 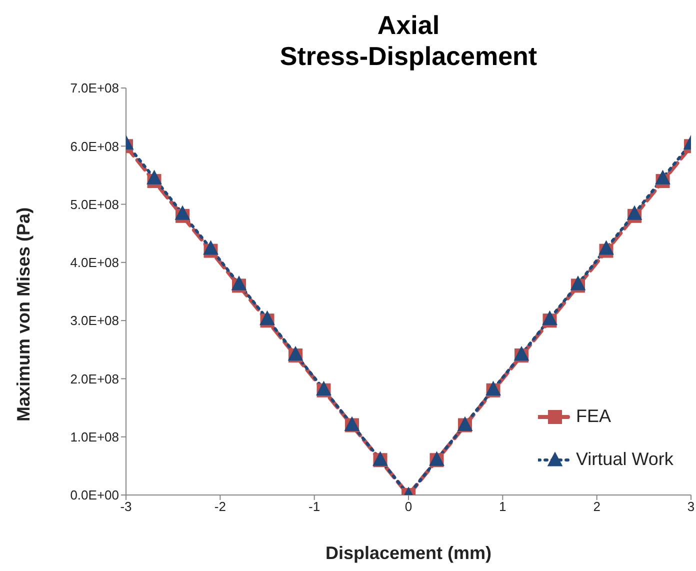 I want to click on x-tick-label: -2, so click(x=220, y=506).